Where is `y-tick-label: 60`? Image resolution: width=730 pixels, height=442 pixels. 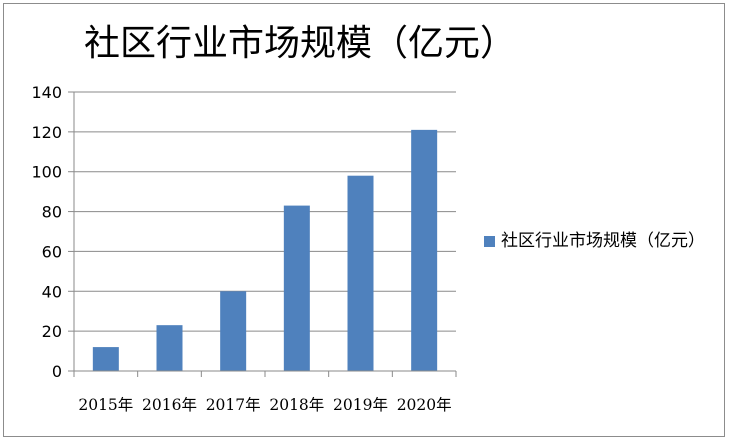 y-tick-label: 60 is located at coordinates (52, 251).